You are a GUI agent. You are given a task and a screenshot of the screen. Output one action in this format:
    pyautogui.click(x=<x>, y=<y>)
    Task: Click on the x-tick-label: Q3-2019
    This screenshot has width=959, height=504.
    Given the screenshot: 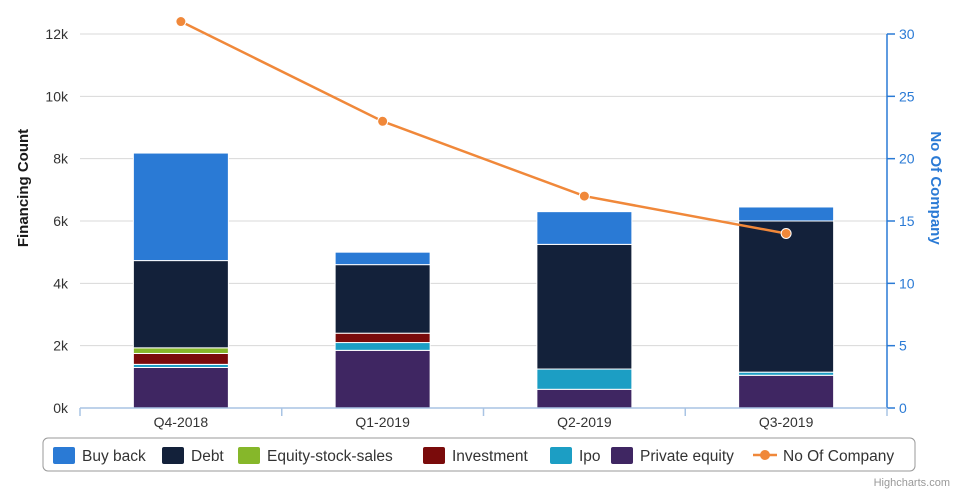 What is the action you would take?
    pyautogui.click(x=786, y=422)
    